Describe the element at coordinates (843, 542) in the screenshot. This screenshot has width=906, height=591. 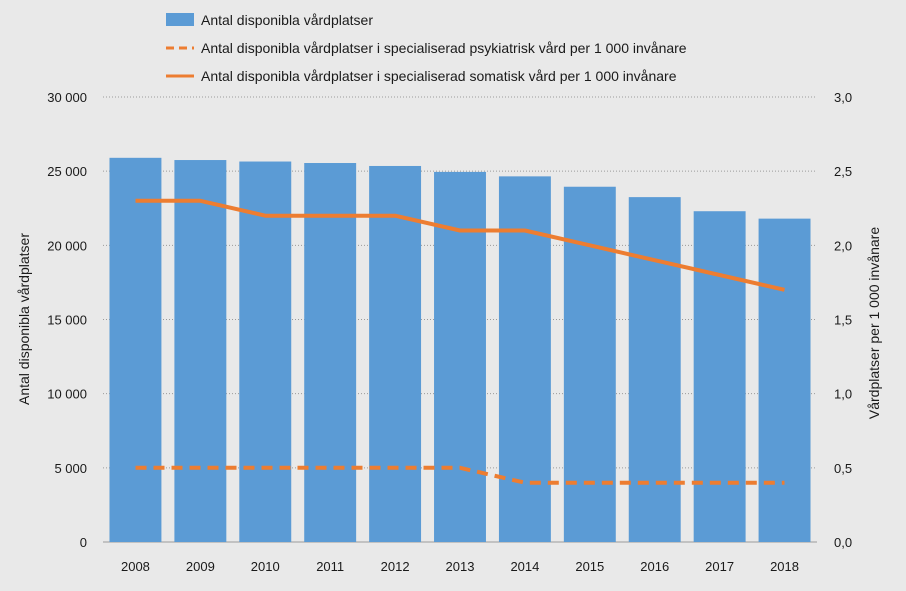
I see `right-tick-label: 0,0` at that location.